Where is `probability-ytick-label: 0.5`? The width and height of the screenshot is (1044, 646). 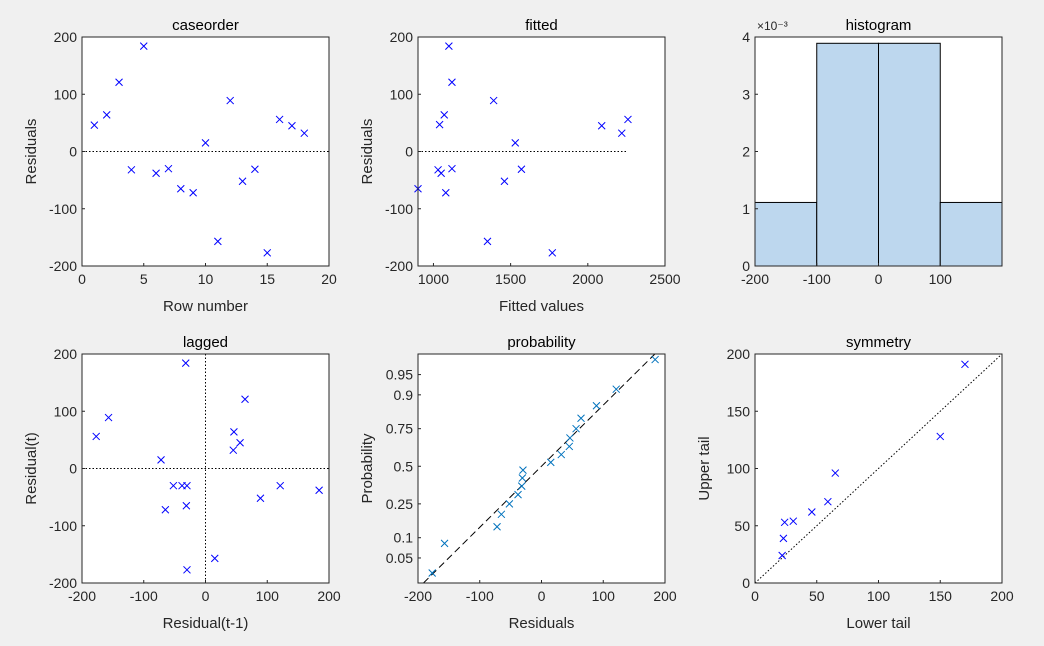
probability-ytick-label: 0.5 is located at coordinates (404, 466).